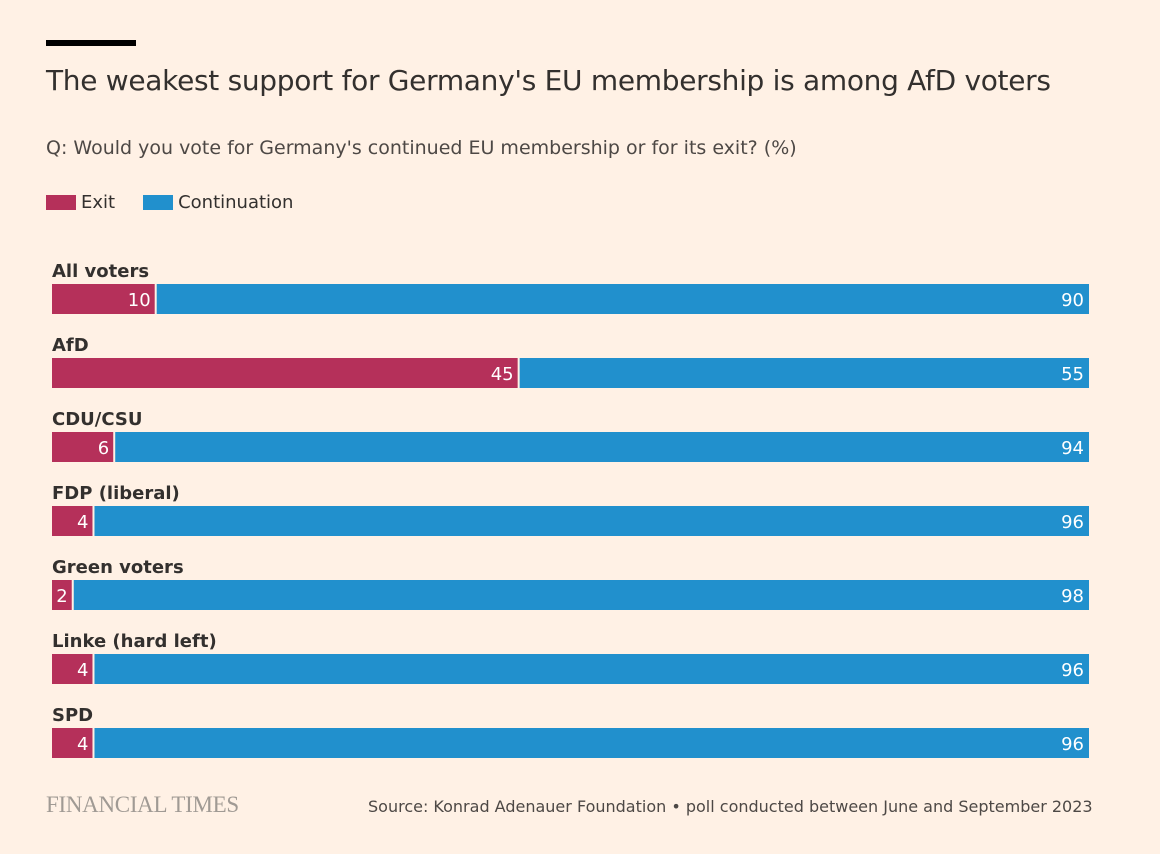 Image resolution: width=1160 pixels, height=854 pixels. I want to click on legend: Exit Continuation, so click(183, 202).